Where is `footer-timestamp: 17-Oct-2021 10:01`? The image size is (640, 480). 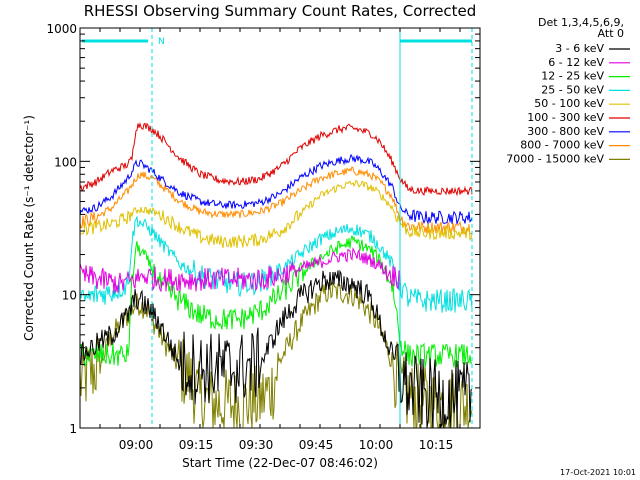 footer-timestamp: 17-Oct-2021 10:01 is located at coordinates (598, 472).